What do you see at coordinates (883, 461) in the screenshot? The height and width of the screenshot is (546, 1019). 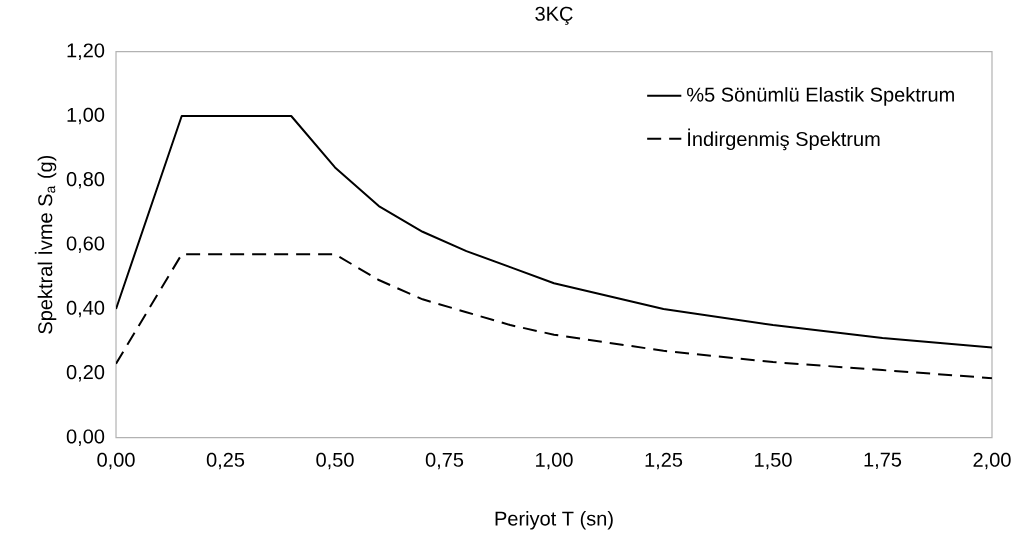 I see `x-tick-label: 1,75` at bounding box center [883, 461].